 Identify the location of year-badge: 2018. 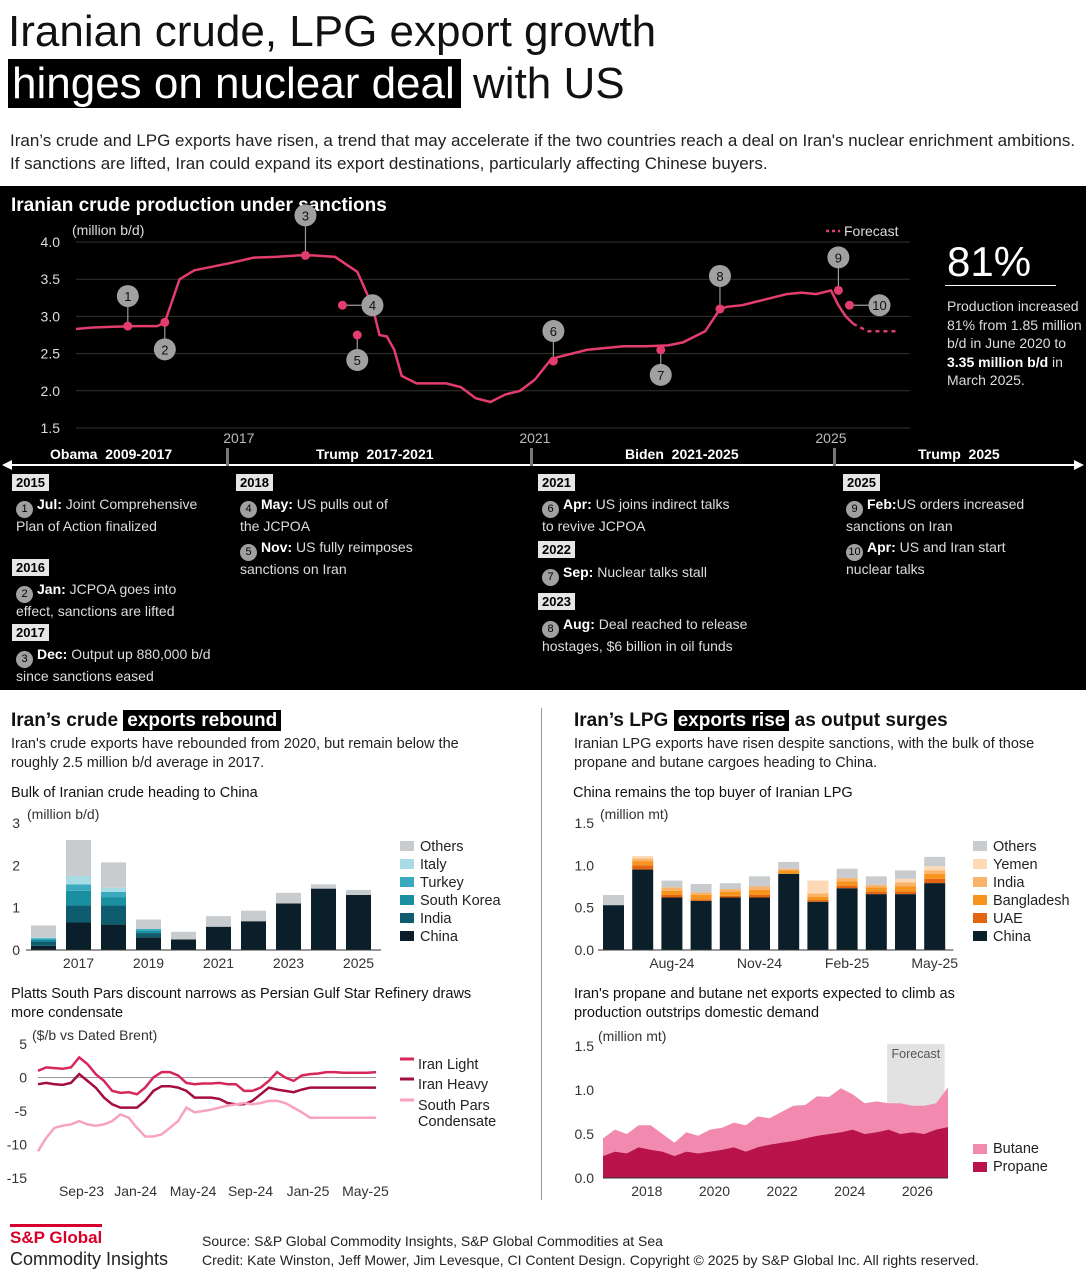
(254, 482).